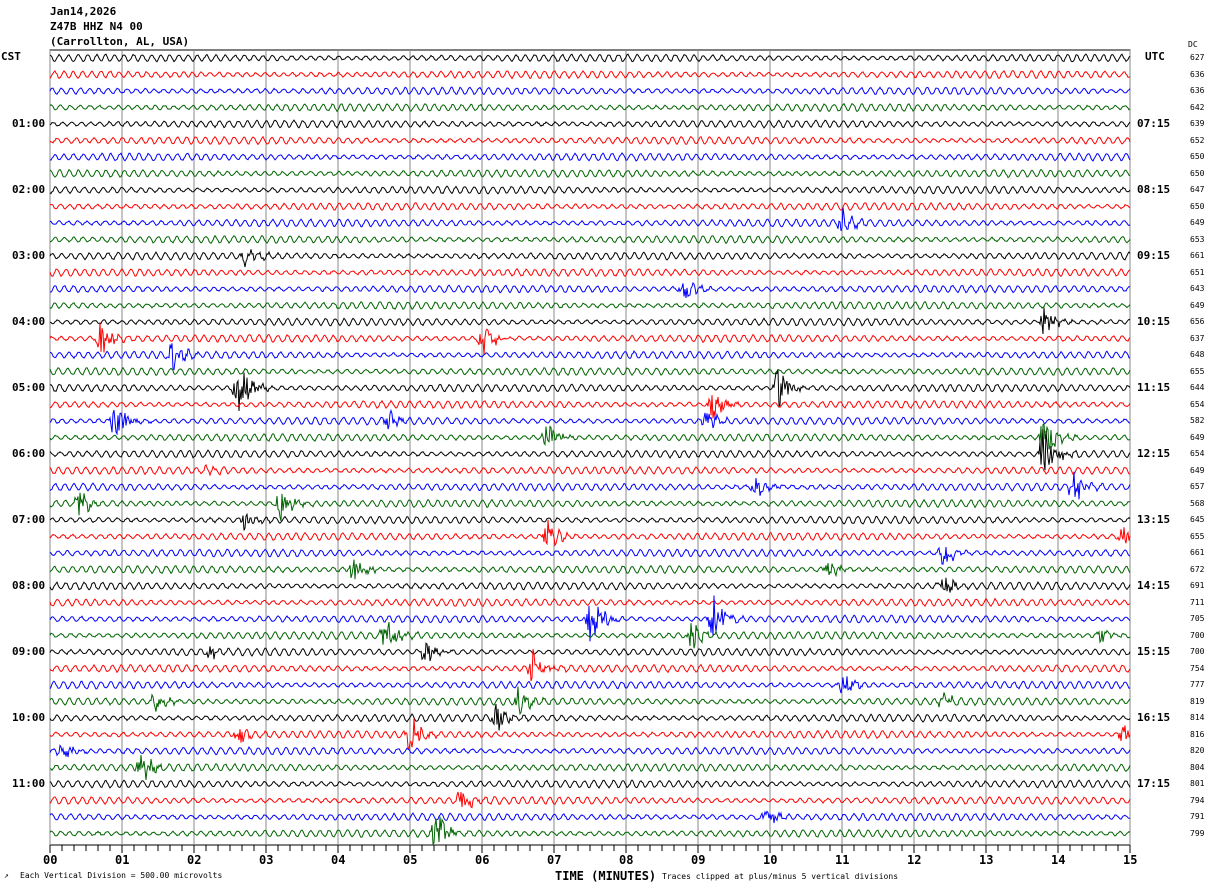 The image size is (1210, 886). Describe the element at coordinates (1197, 569) in the screenshot. I see `dc-value: 672` at that location.